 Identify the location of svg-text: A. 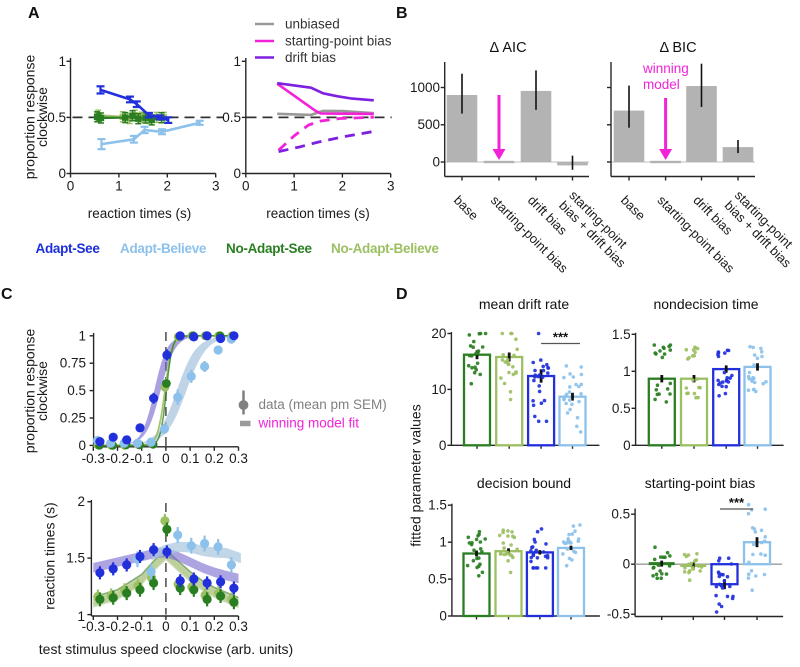
(34, 13).